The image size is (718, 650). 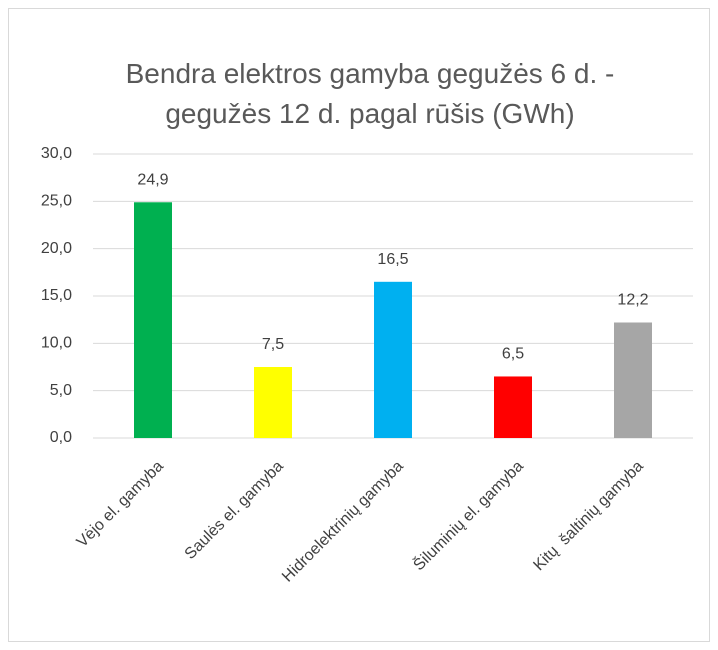 I want to click on y-tick-label: 20,0, so click(x=56, y=248).